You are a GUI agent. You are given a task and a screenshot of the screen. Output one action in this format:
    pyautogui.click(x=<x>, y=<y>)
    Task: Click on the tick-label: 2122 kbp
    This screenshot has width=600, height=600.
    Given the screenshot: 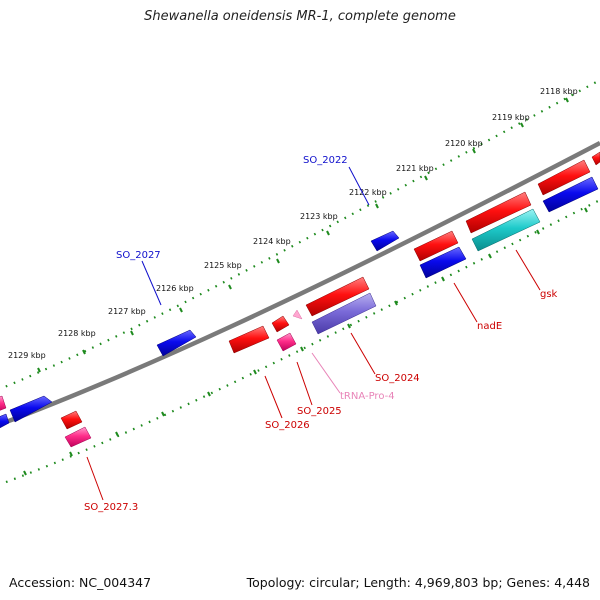 What is the action you would take?
    pyautogui.click(x=368, y=192)
    